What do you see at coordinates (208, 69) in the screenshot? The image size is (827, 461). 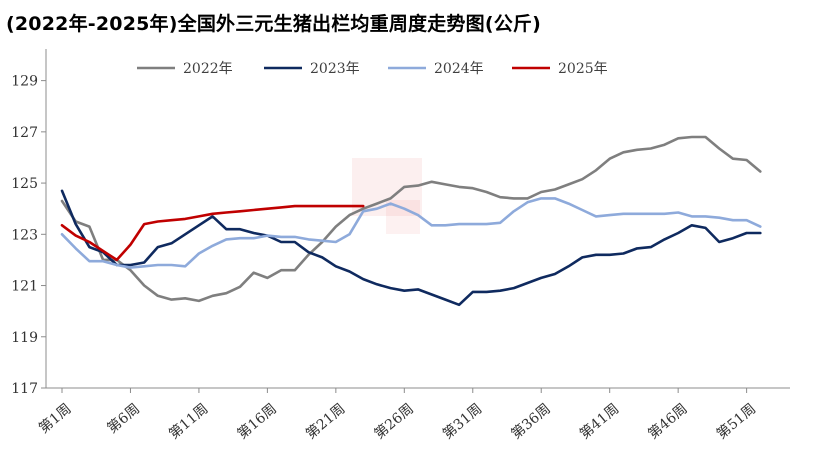 I see `legend-label: 2022年` at bounding box center [208, 69].